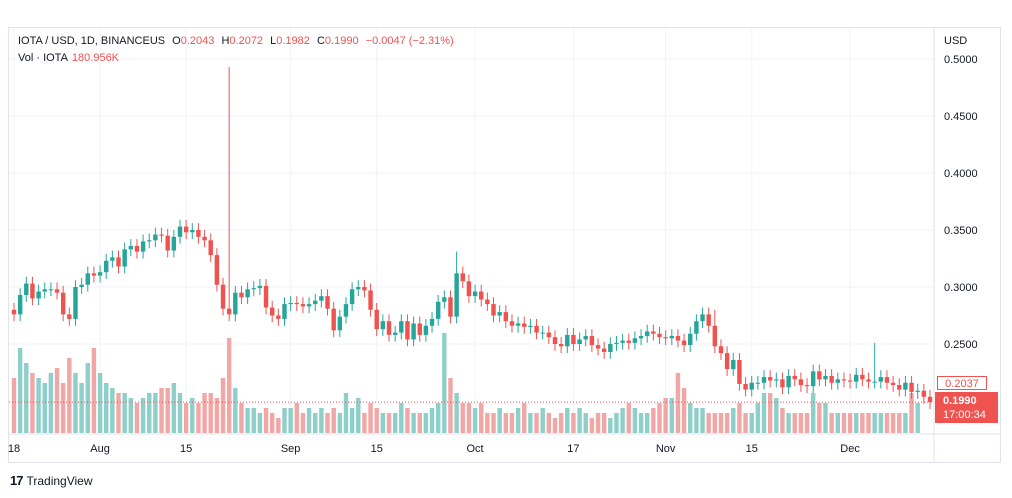 The image size is (1012, 498). Describe the element at coordinates (961, 288) in the screenshot. I see `y-tick-label: 0.3000` at that location.